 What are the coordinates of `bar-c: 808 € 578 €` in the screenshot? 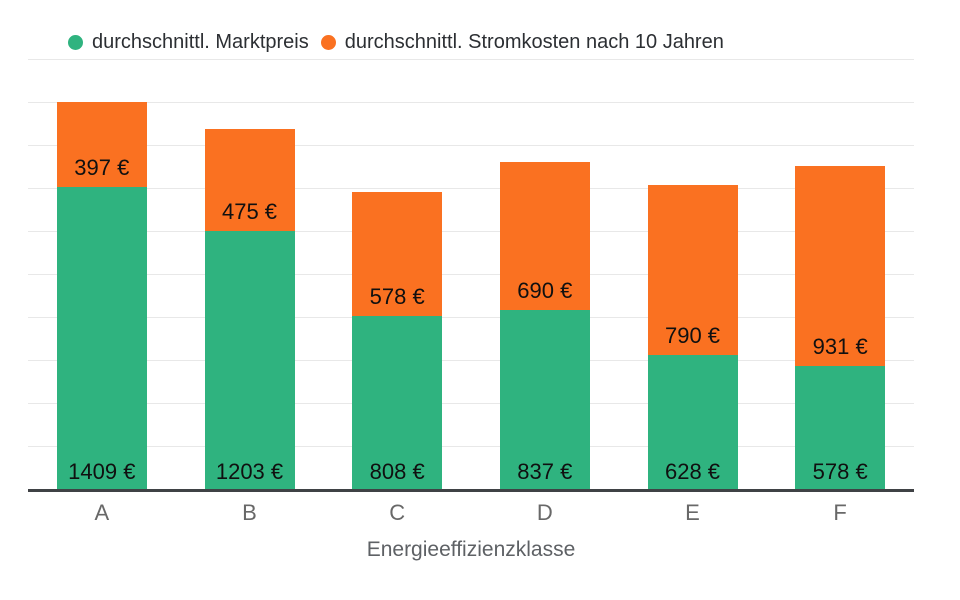 It's located at (397, 341).